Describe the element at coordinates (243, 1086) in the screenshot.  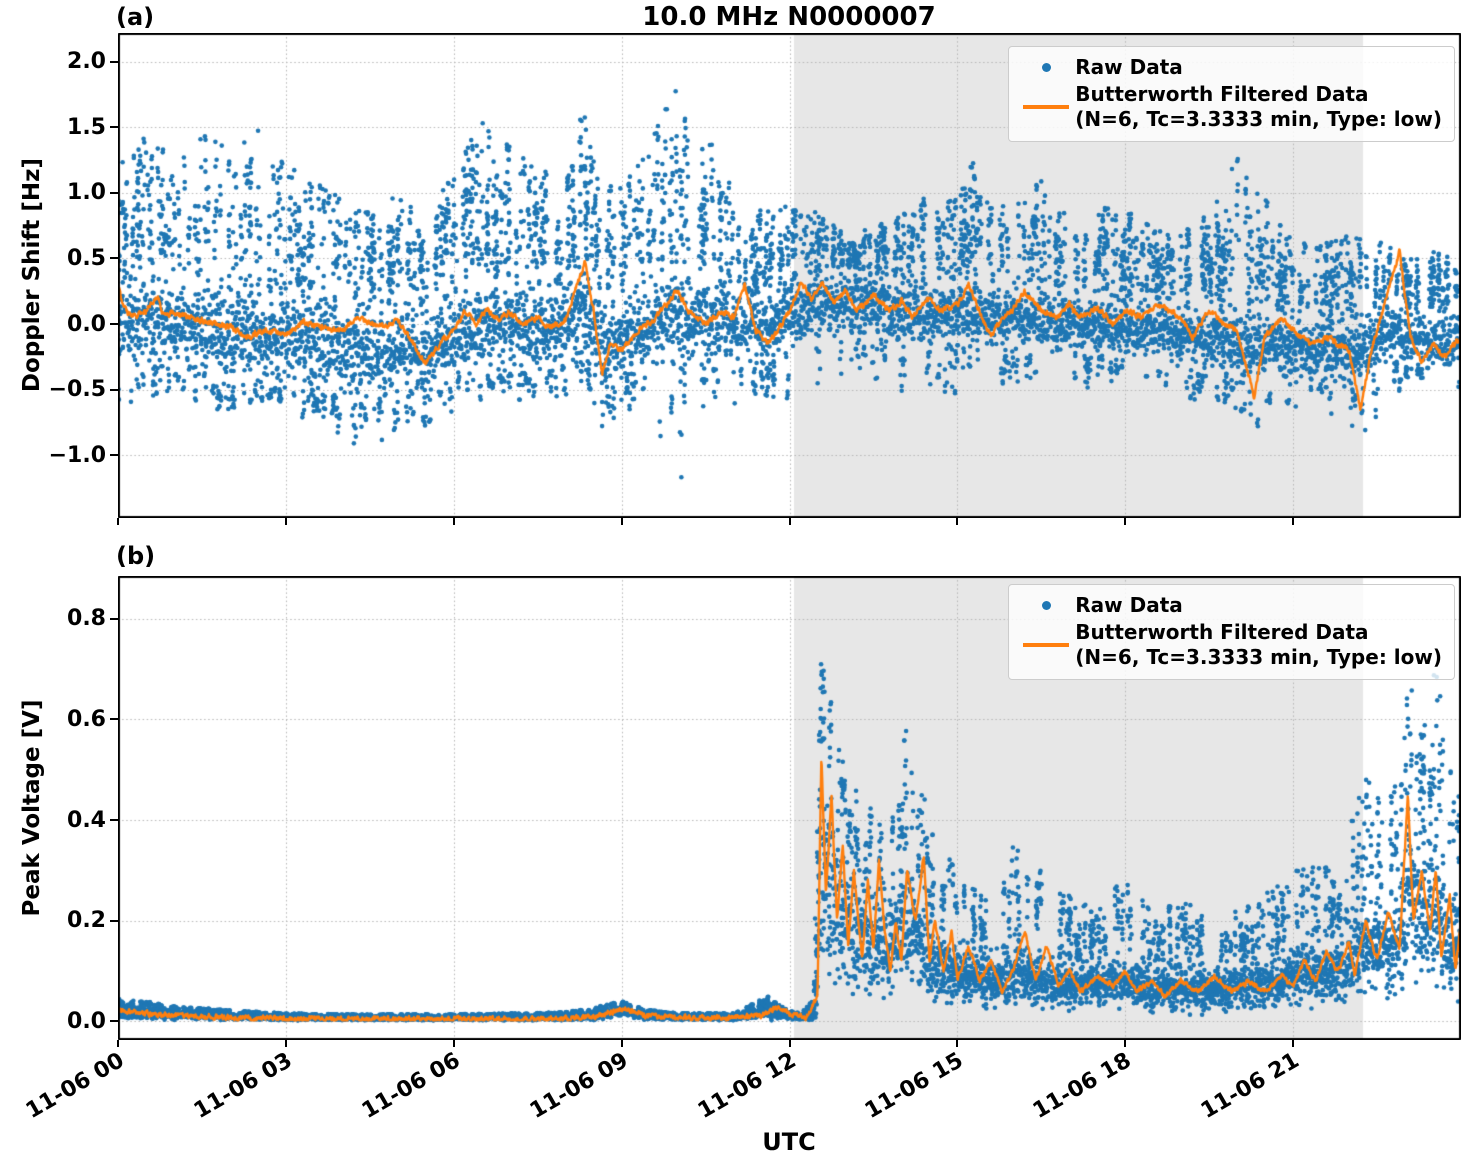
I see `x-tick-label: 11-06 03` at that location.